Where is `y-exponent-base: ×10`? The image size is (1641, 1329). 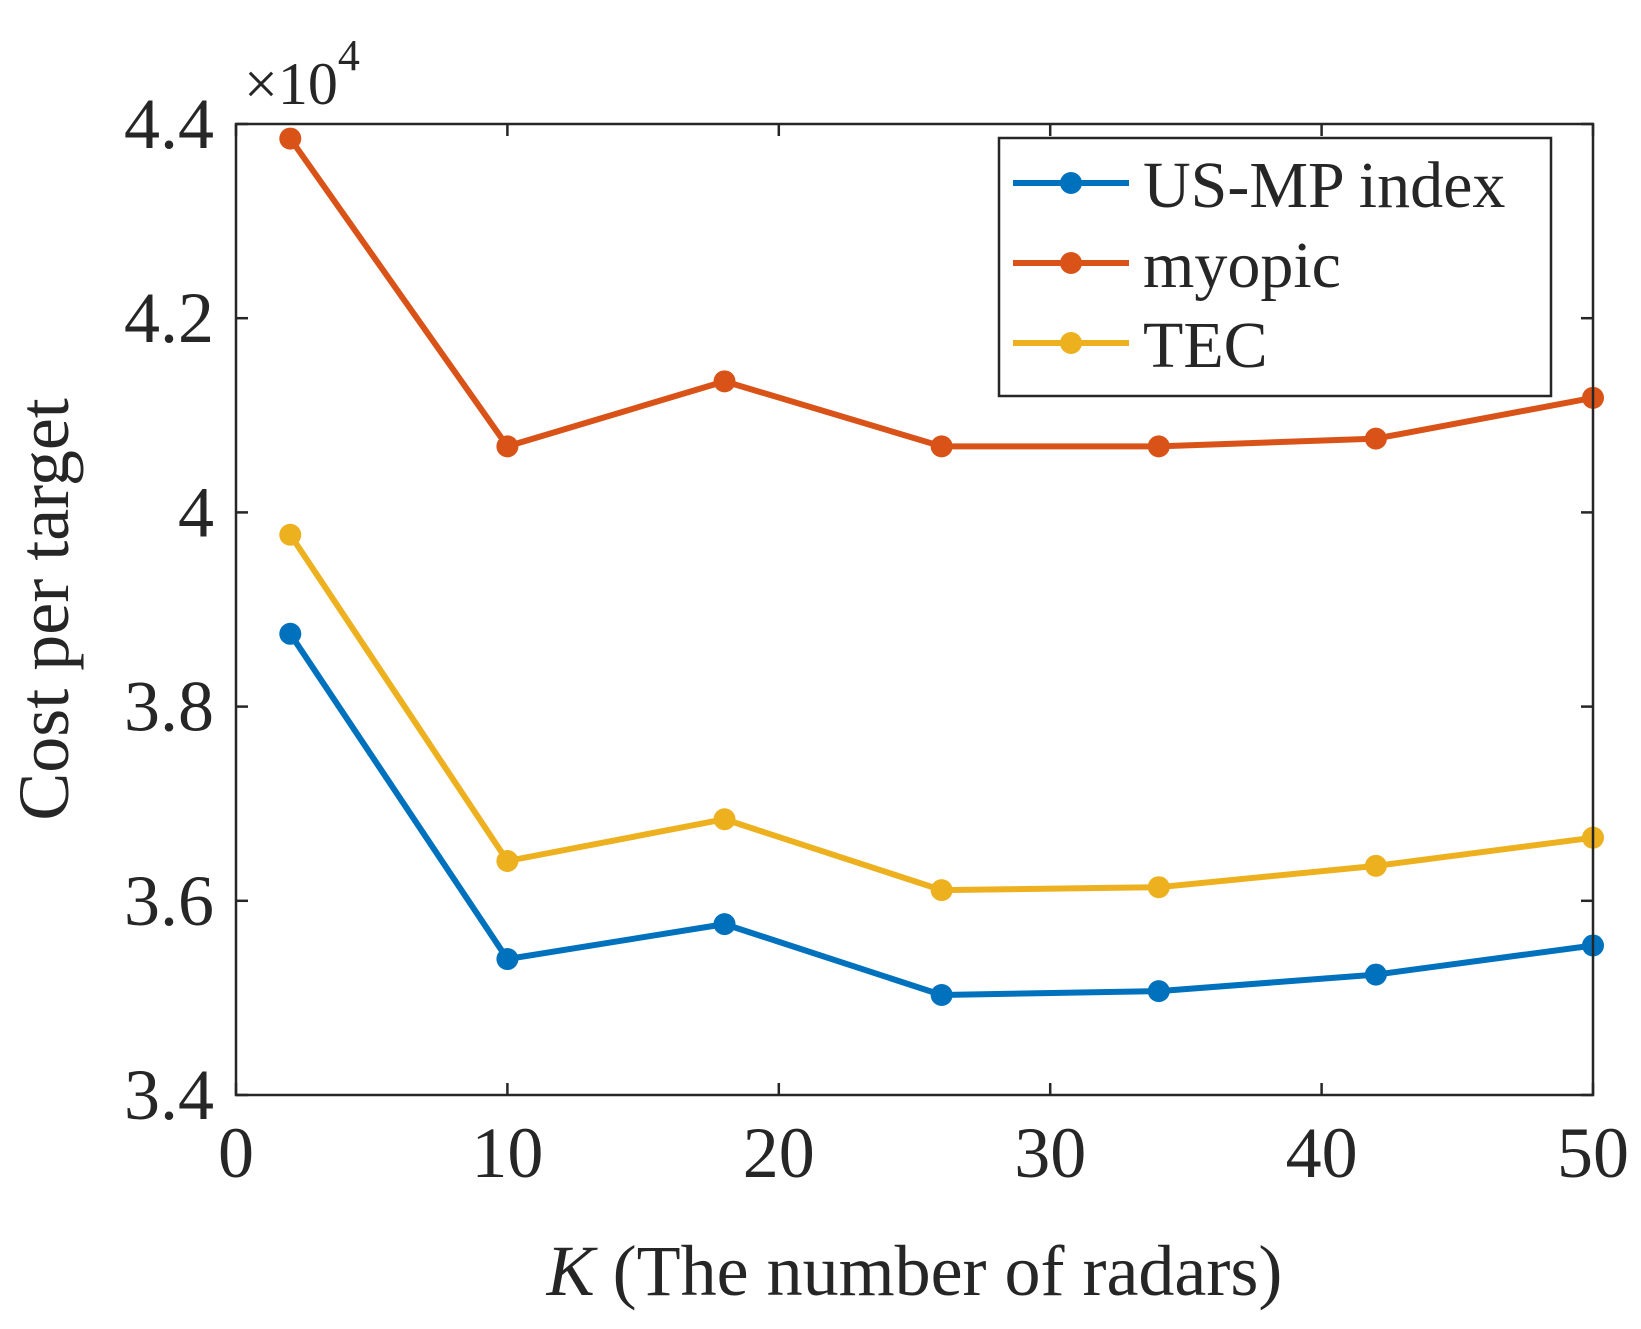 y-exponent-base: ×10 is located at coordinates (291, 84).